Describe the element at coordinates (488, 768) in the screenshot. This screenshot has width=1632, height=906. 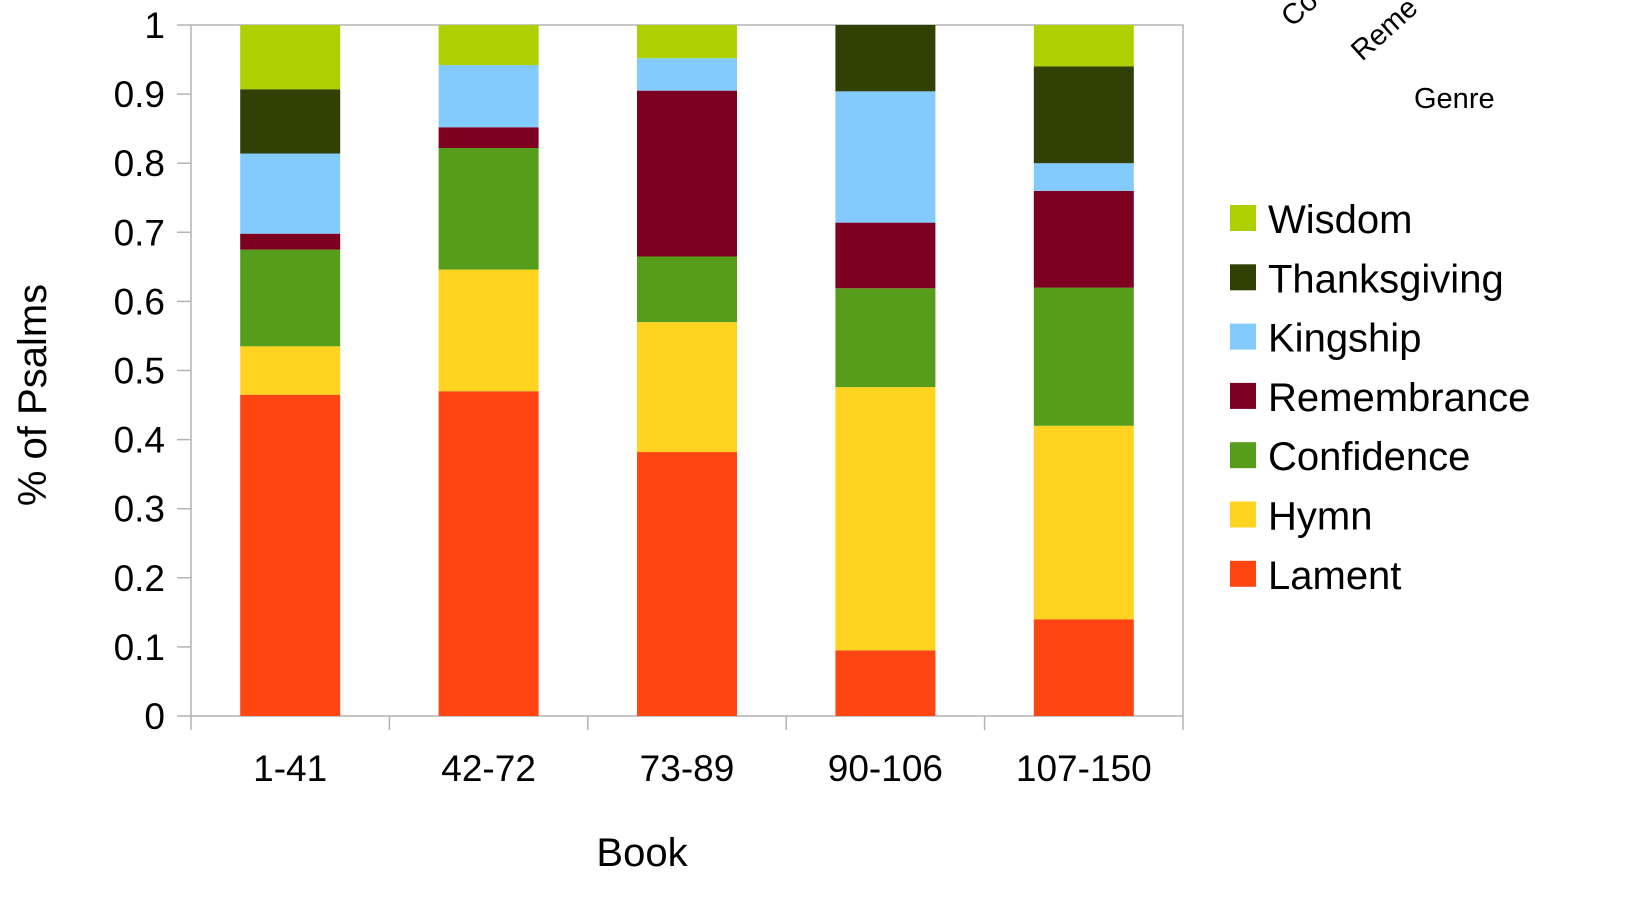
I see `x-tick-label: 42-72` at that location.